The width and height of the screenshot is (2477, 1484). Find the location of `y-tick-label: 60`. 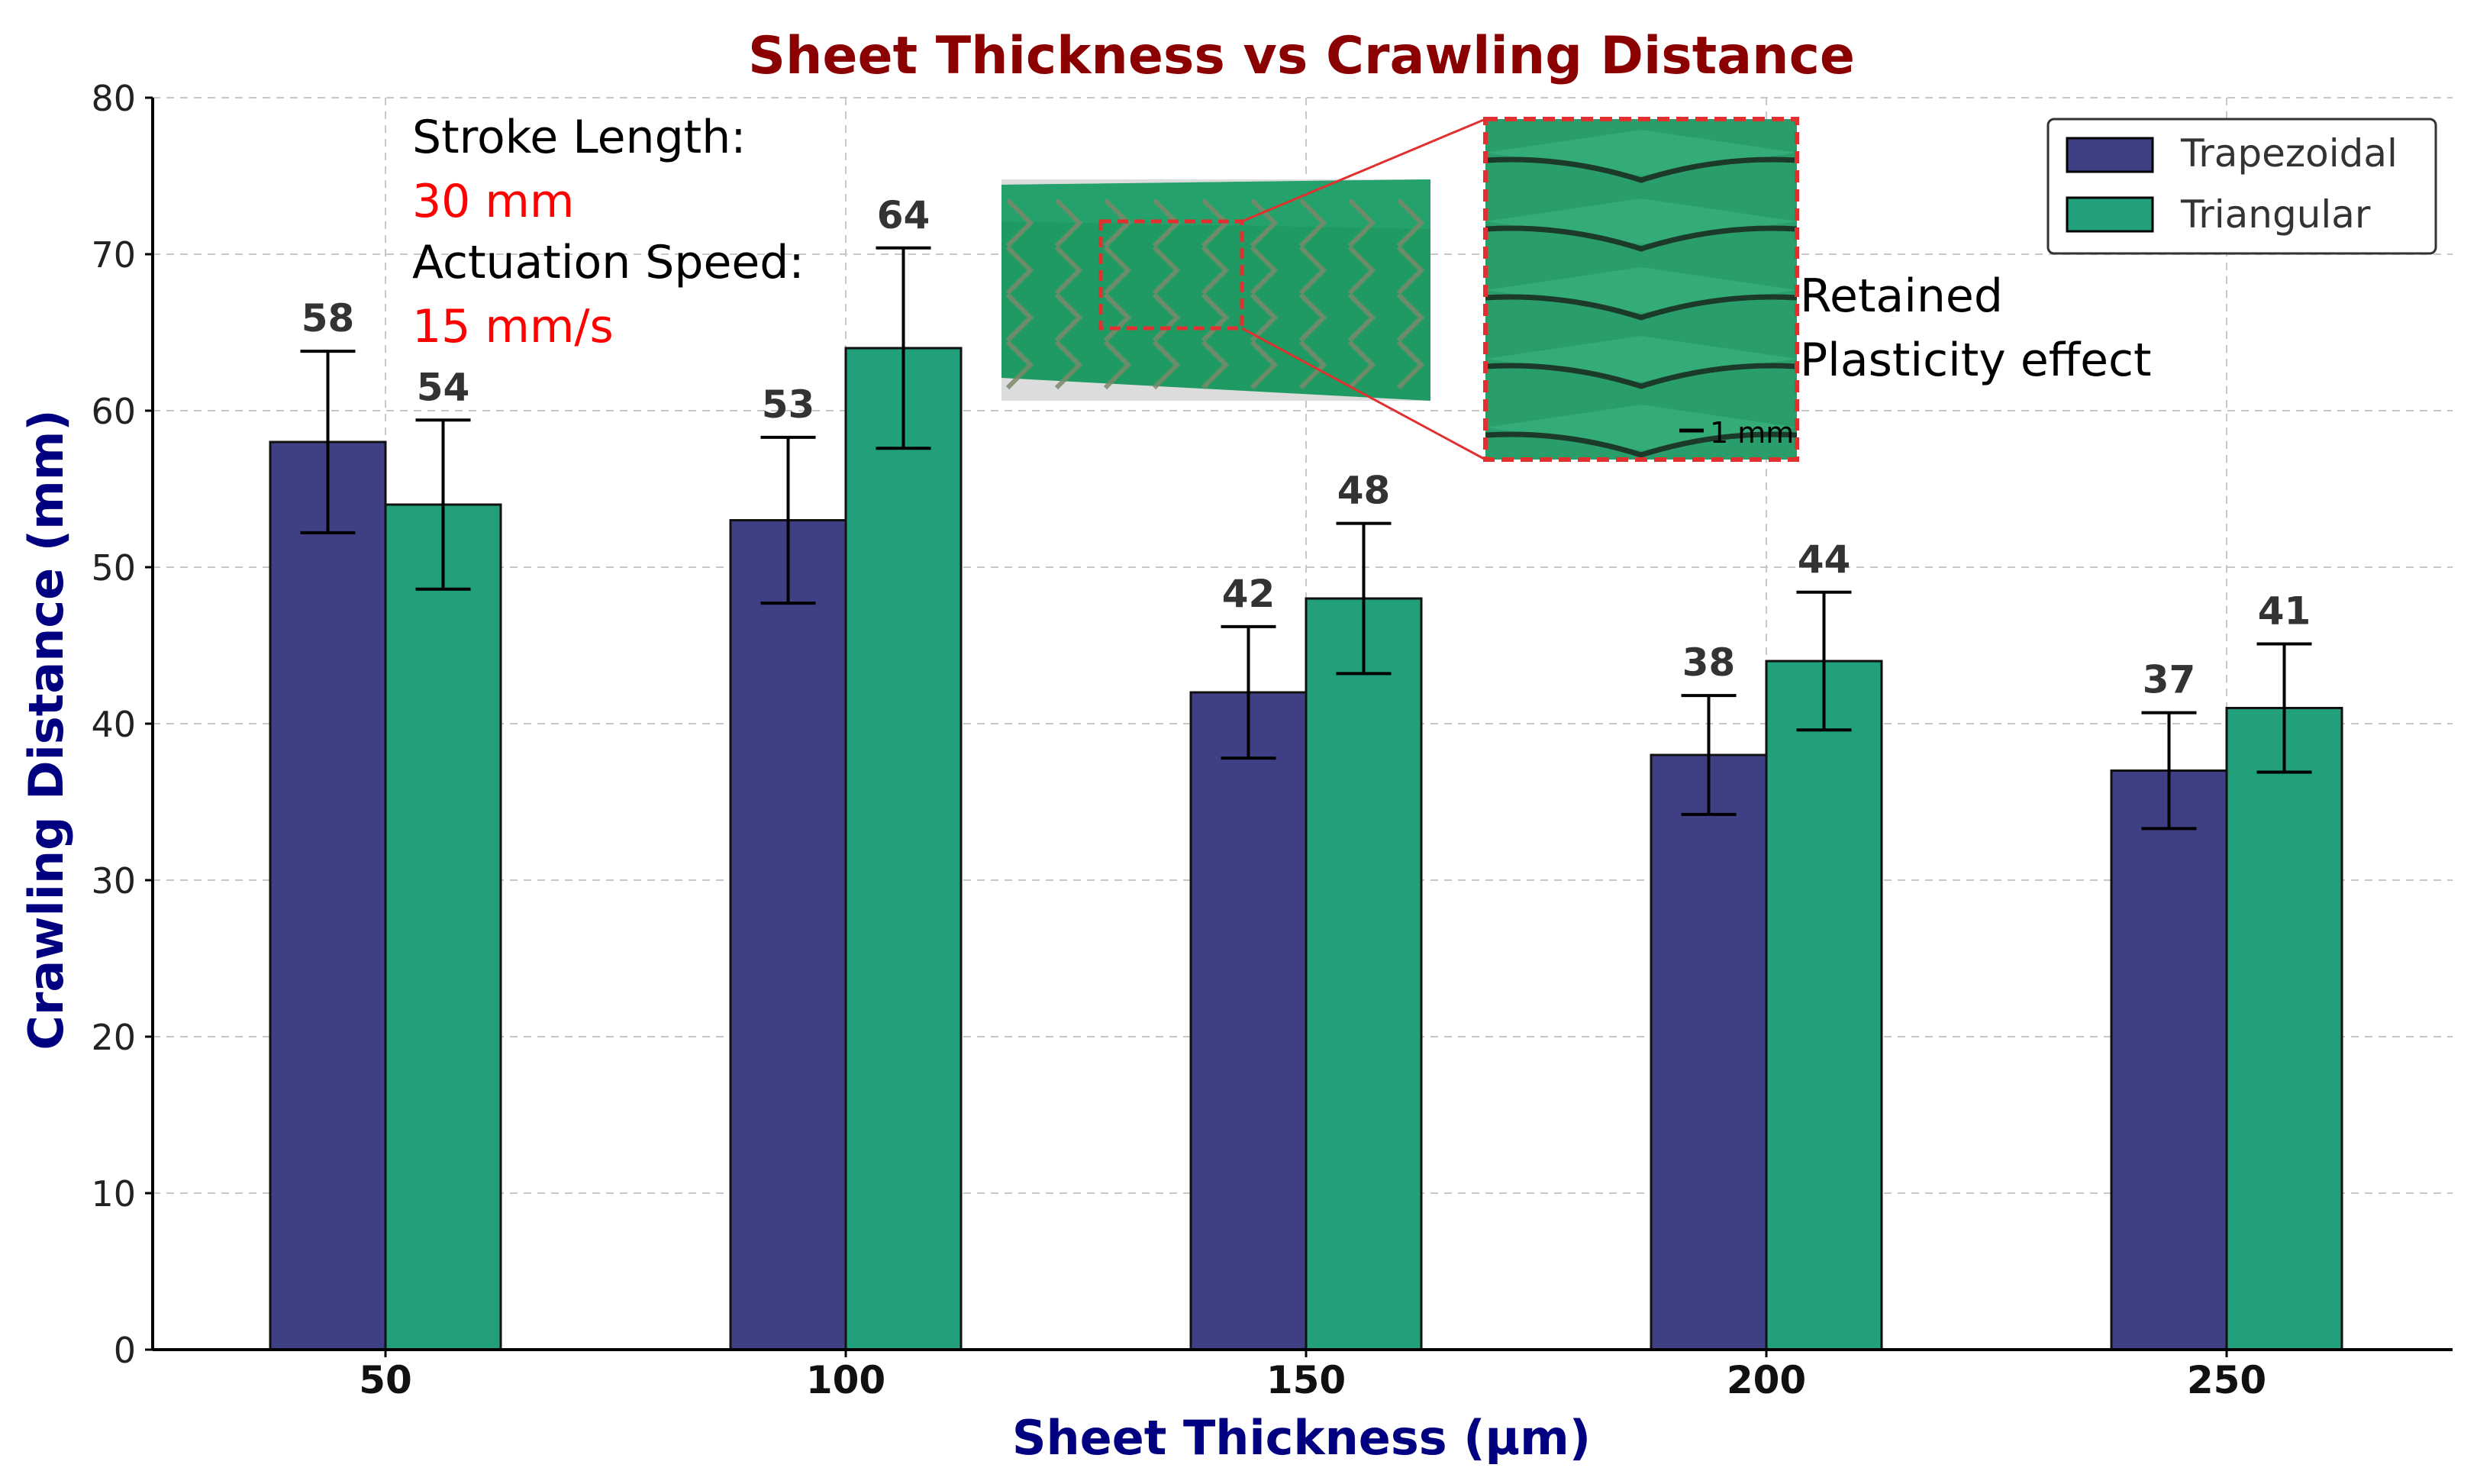

y-tick-label: 60 is located at coordinates (113, 411).